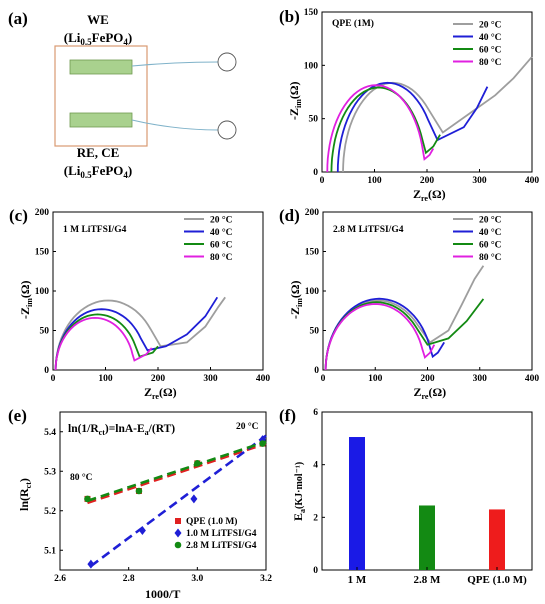 This screenshot has height=604, width=545. I want to click on panel-c-label: (c), so click(18, 215).